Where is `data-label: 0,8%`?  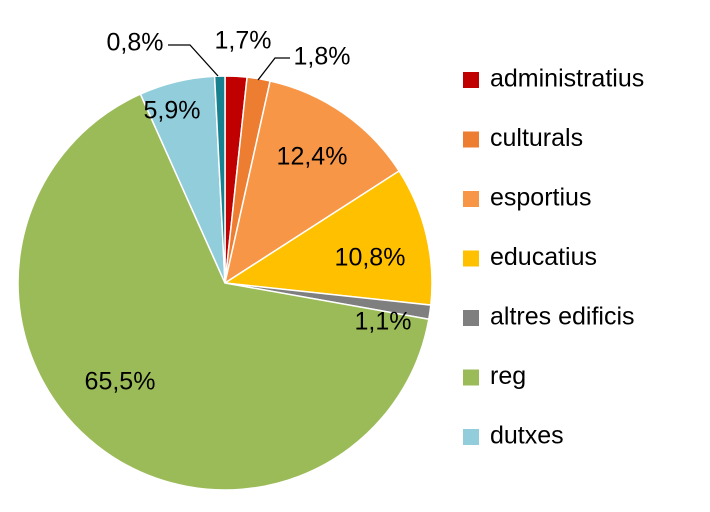
data-label: 0,8% is located at coordinates (135, 43).